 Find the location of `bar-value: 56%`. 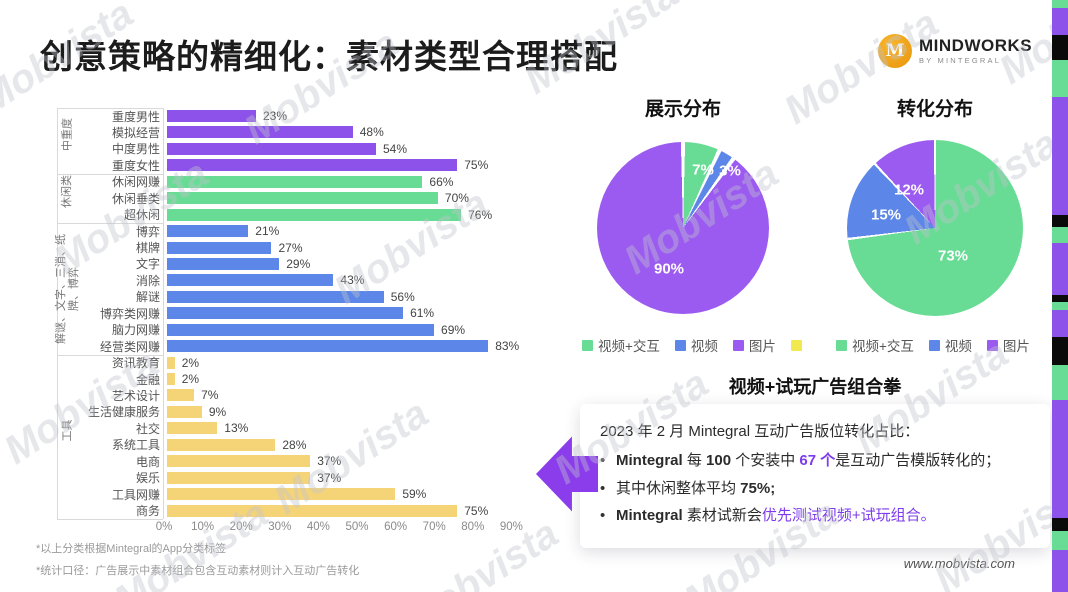

bar-value: 56% is located at coordinates (402, 296).